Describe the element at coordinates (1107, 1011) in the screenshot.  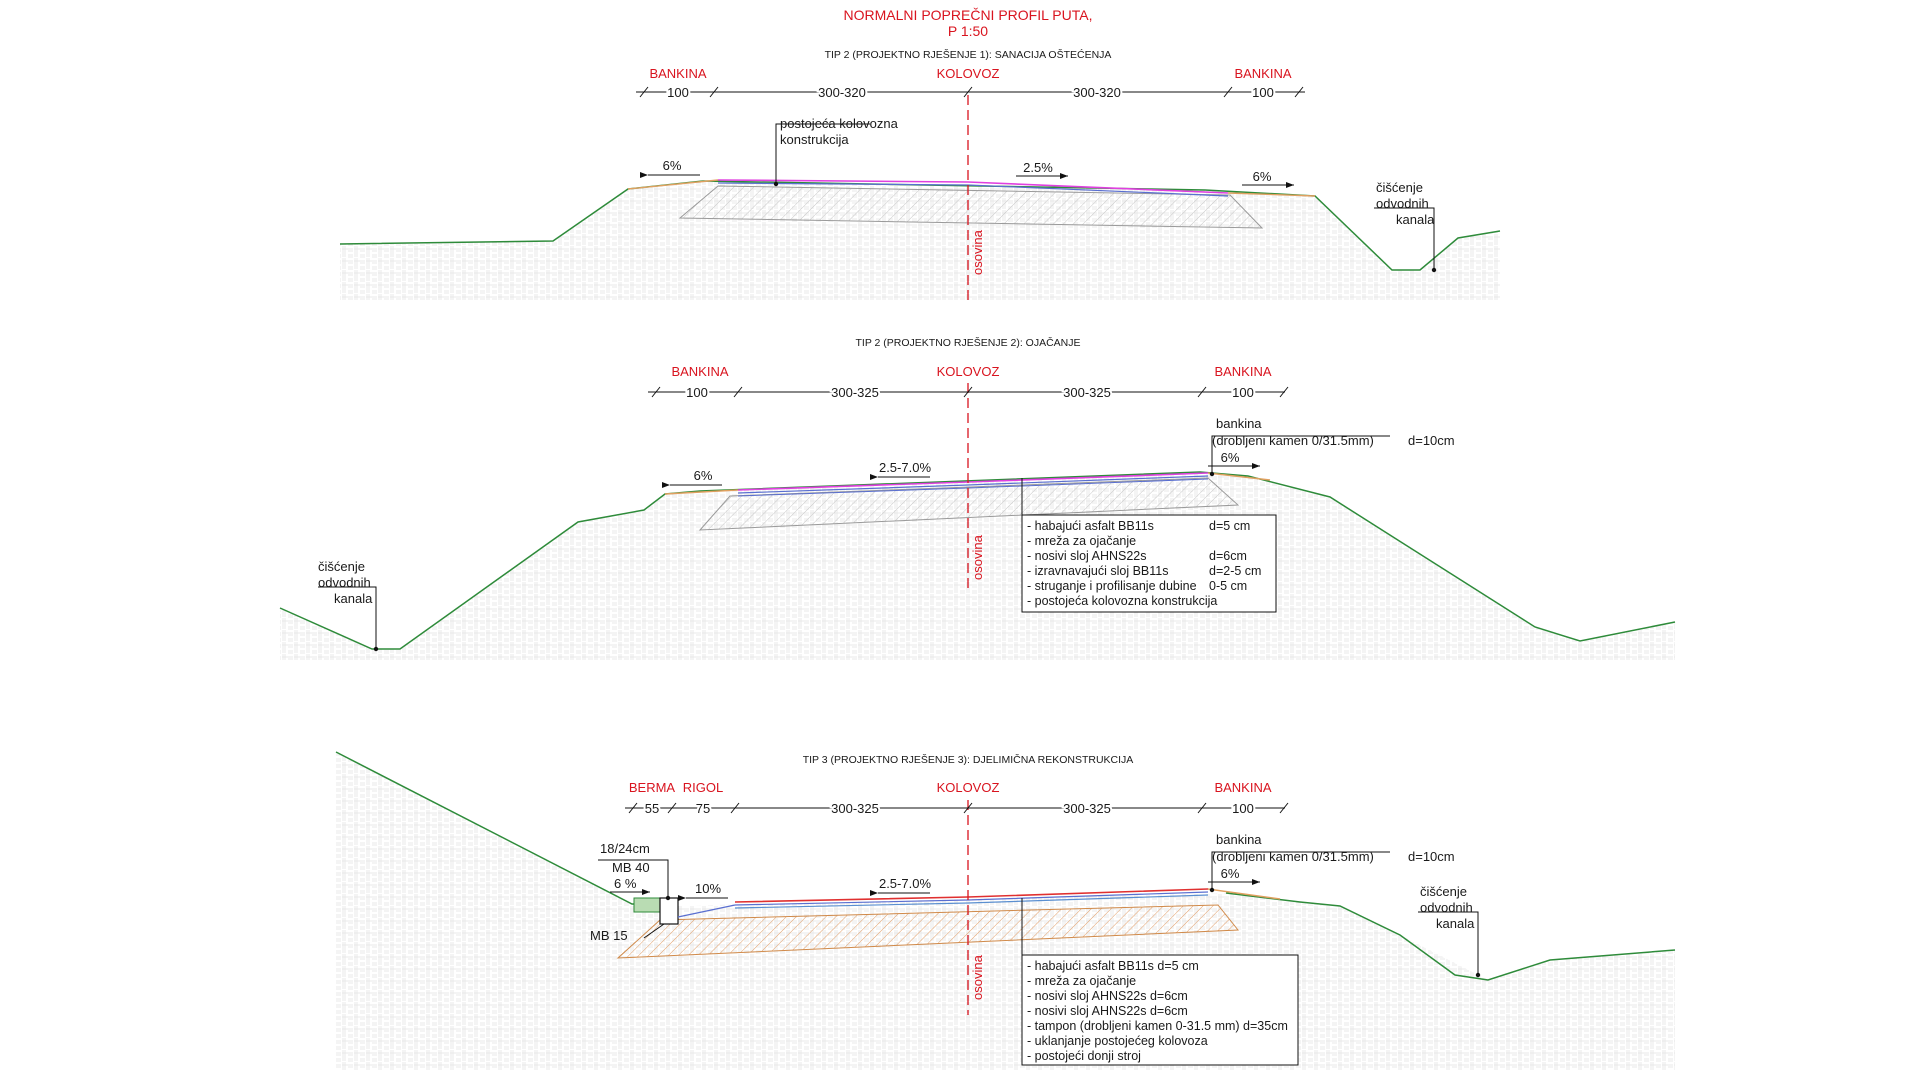
I see `section-3-layer-4: - nosivi sloj AHNS22s d=6cm` at that location.